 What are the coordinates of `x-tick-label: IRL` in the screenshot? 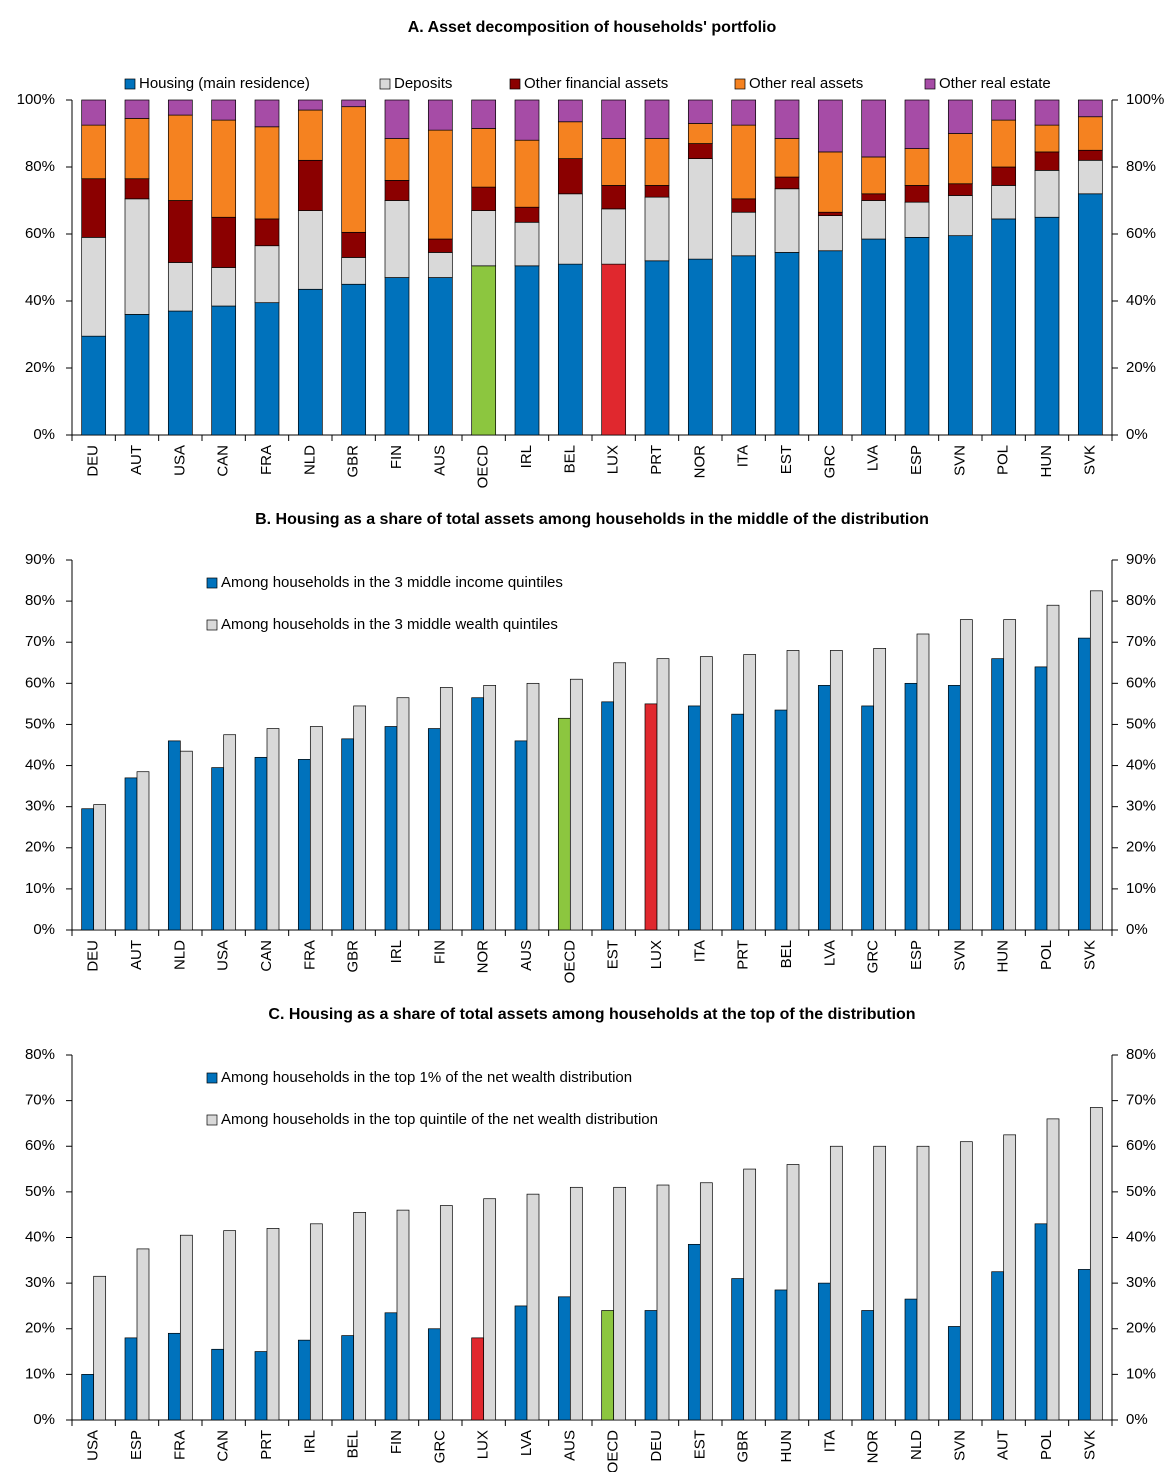 It's located at (396, 951).